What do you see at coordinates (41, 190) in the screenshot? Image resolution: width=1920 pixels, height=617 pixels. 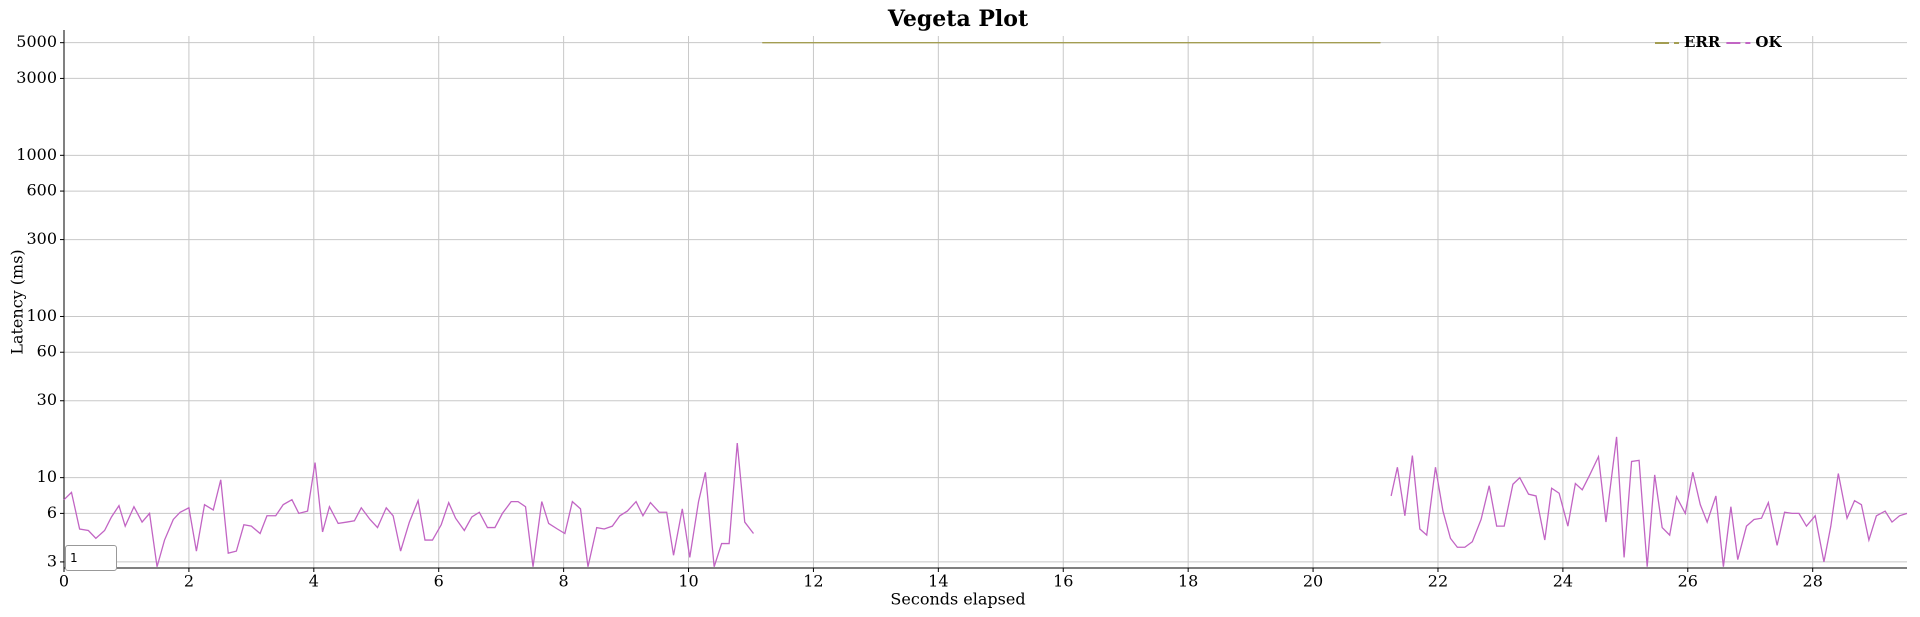 I see `y-tick-label: 600` at bounding box center [41, 190].